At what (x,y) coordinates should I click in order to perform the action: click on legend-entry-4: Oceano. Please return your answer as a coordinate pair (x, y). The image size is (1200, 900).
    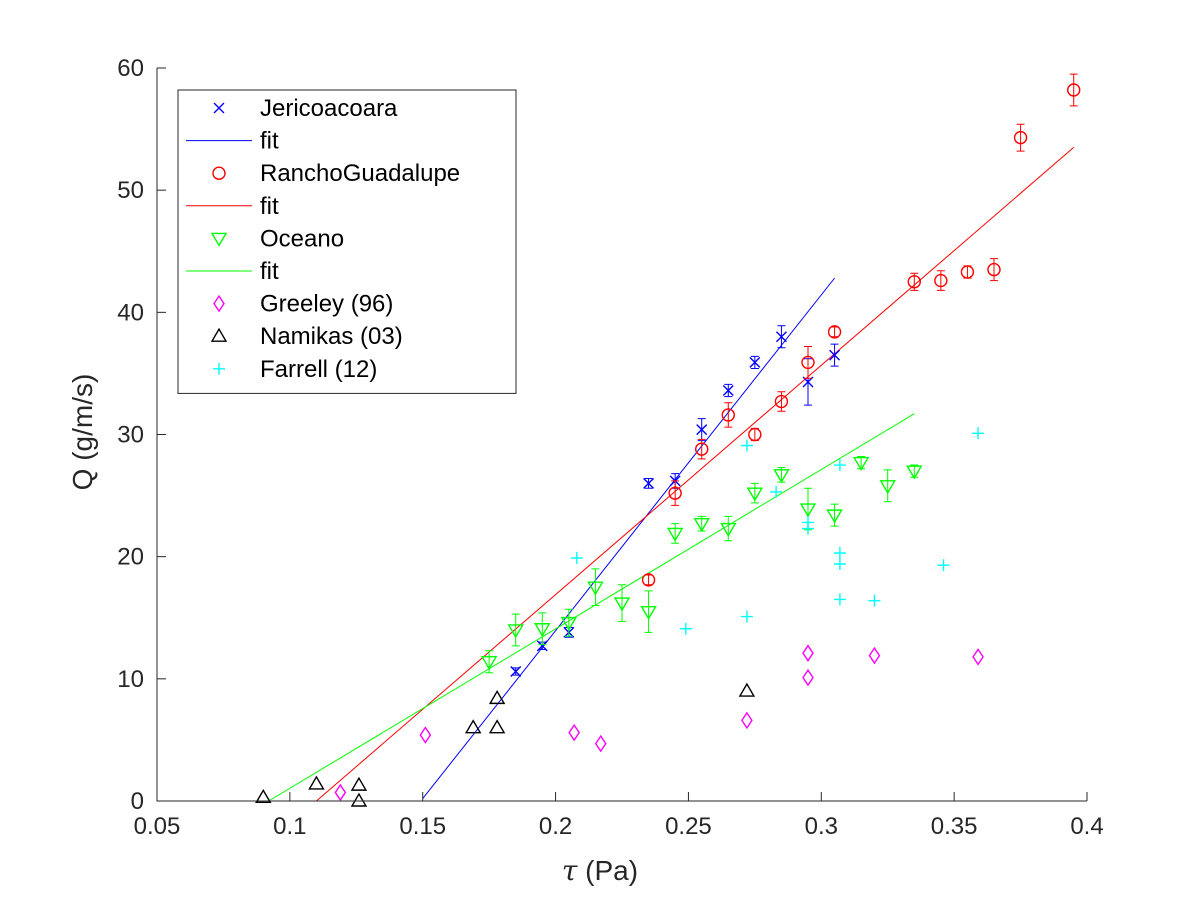
    Looking at the image, I should click on (277, 238).